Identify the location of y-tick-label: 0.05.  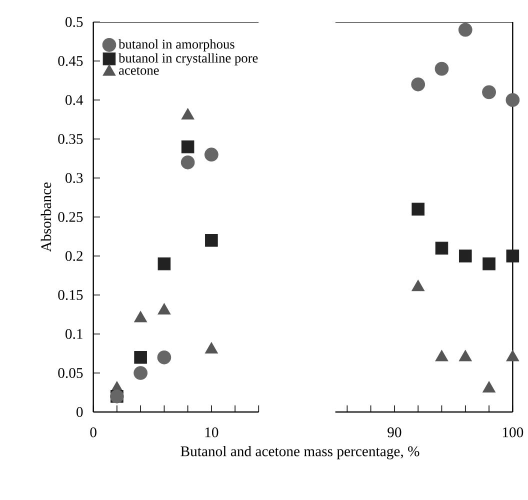
(70, 373).